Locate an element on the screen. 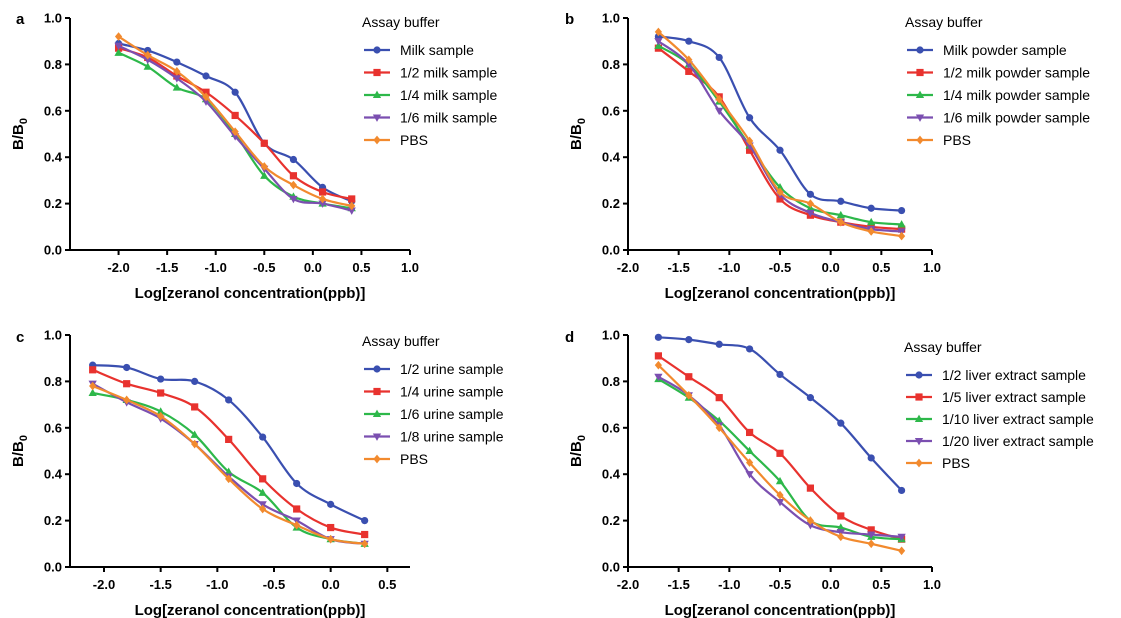 This screenshot has width=1121, height=618. x-tick-label: 1.0 is located at coordinates (410, 267).